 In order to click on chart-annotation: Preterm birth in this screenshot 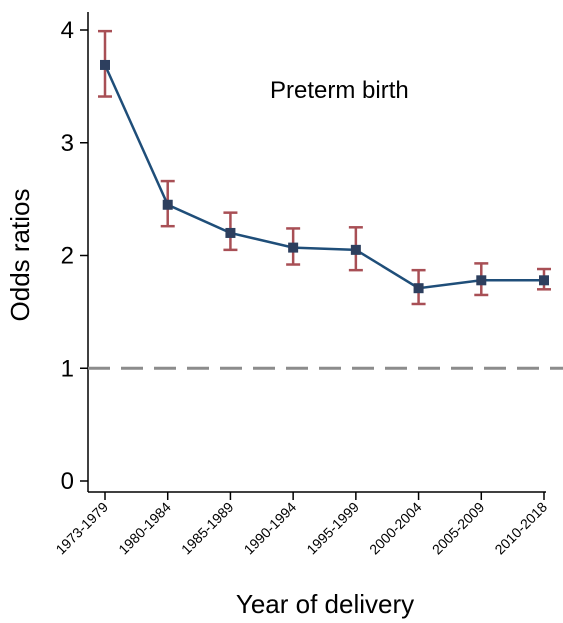, I will do `click(339, 90)`.